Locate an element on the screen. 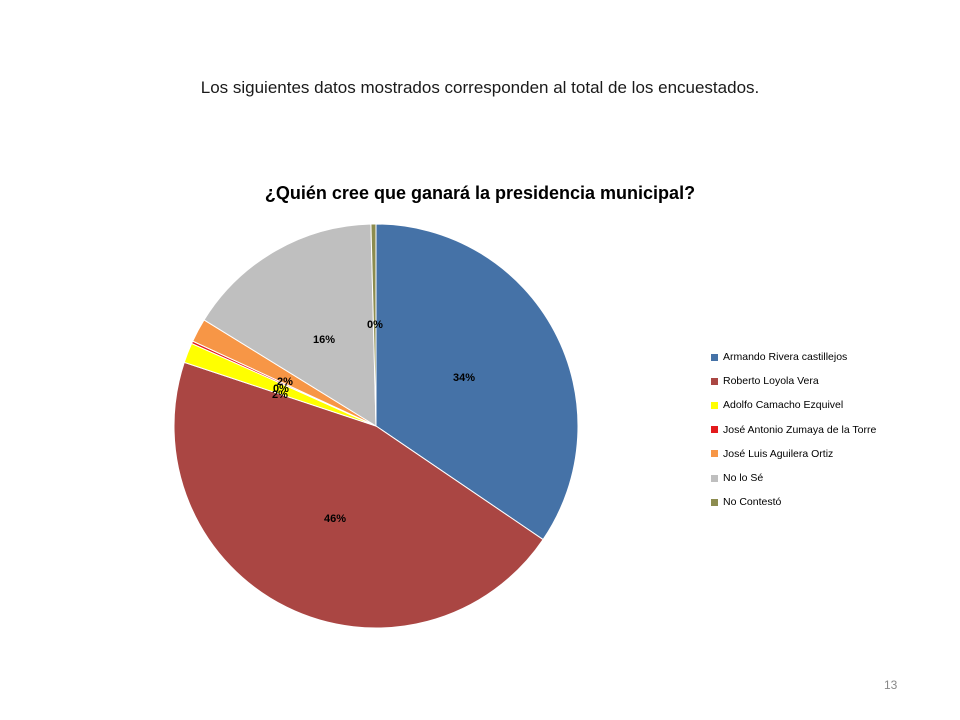  page-number: 13 is located at coordinates (891, 685).